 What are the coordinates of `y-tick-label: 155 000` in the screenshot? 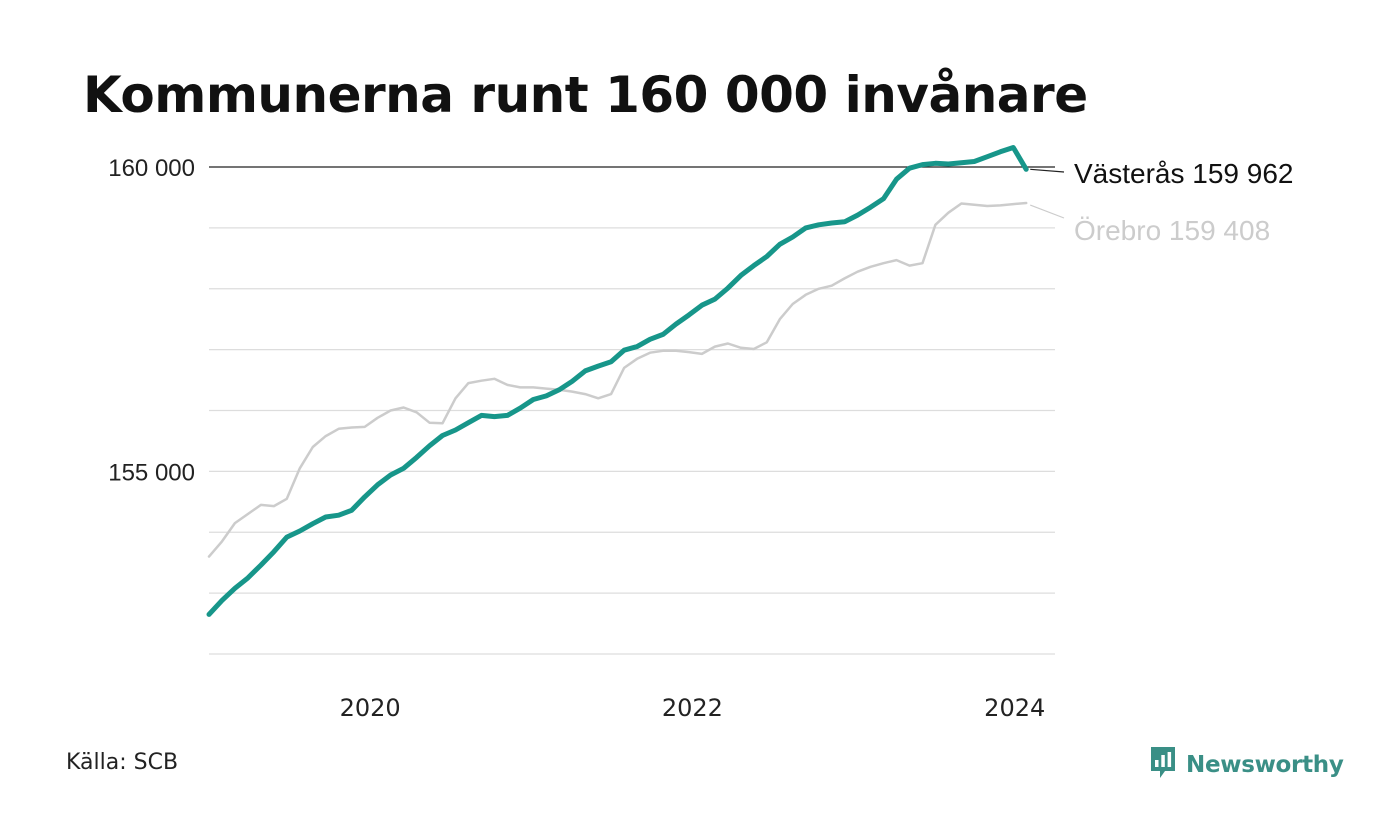 It's located at (151, 472).